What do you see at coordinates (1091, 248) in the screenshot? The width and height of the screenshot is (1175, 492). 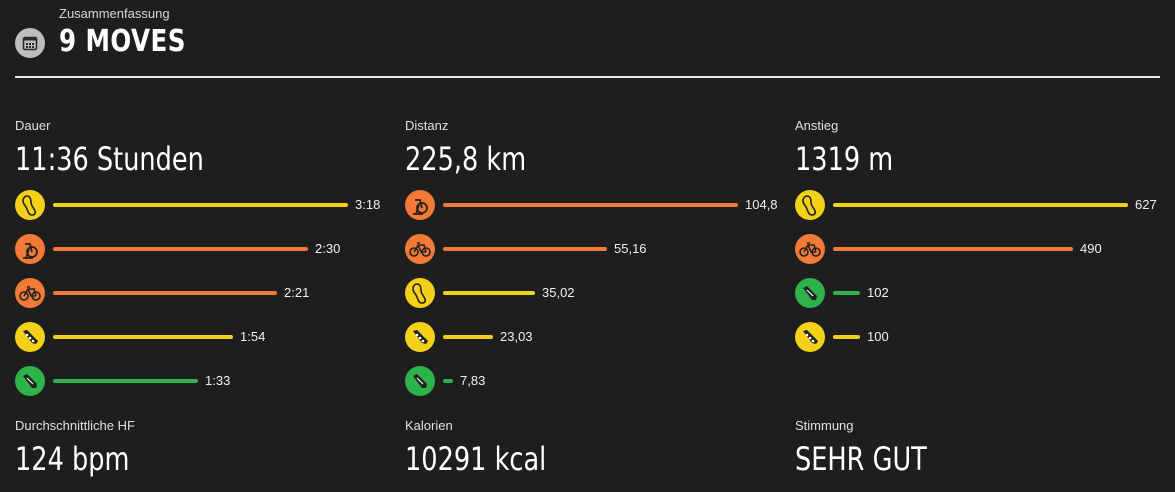 I see `activity-value: 490` at bounding box center [1091, 248].